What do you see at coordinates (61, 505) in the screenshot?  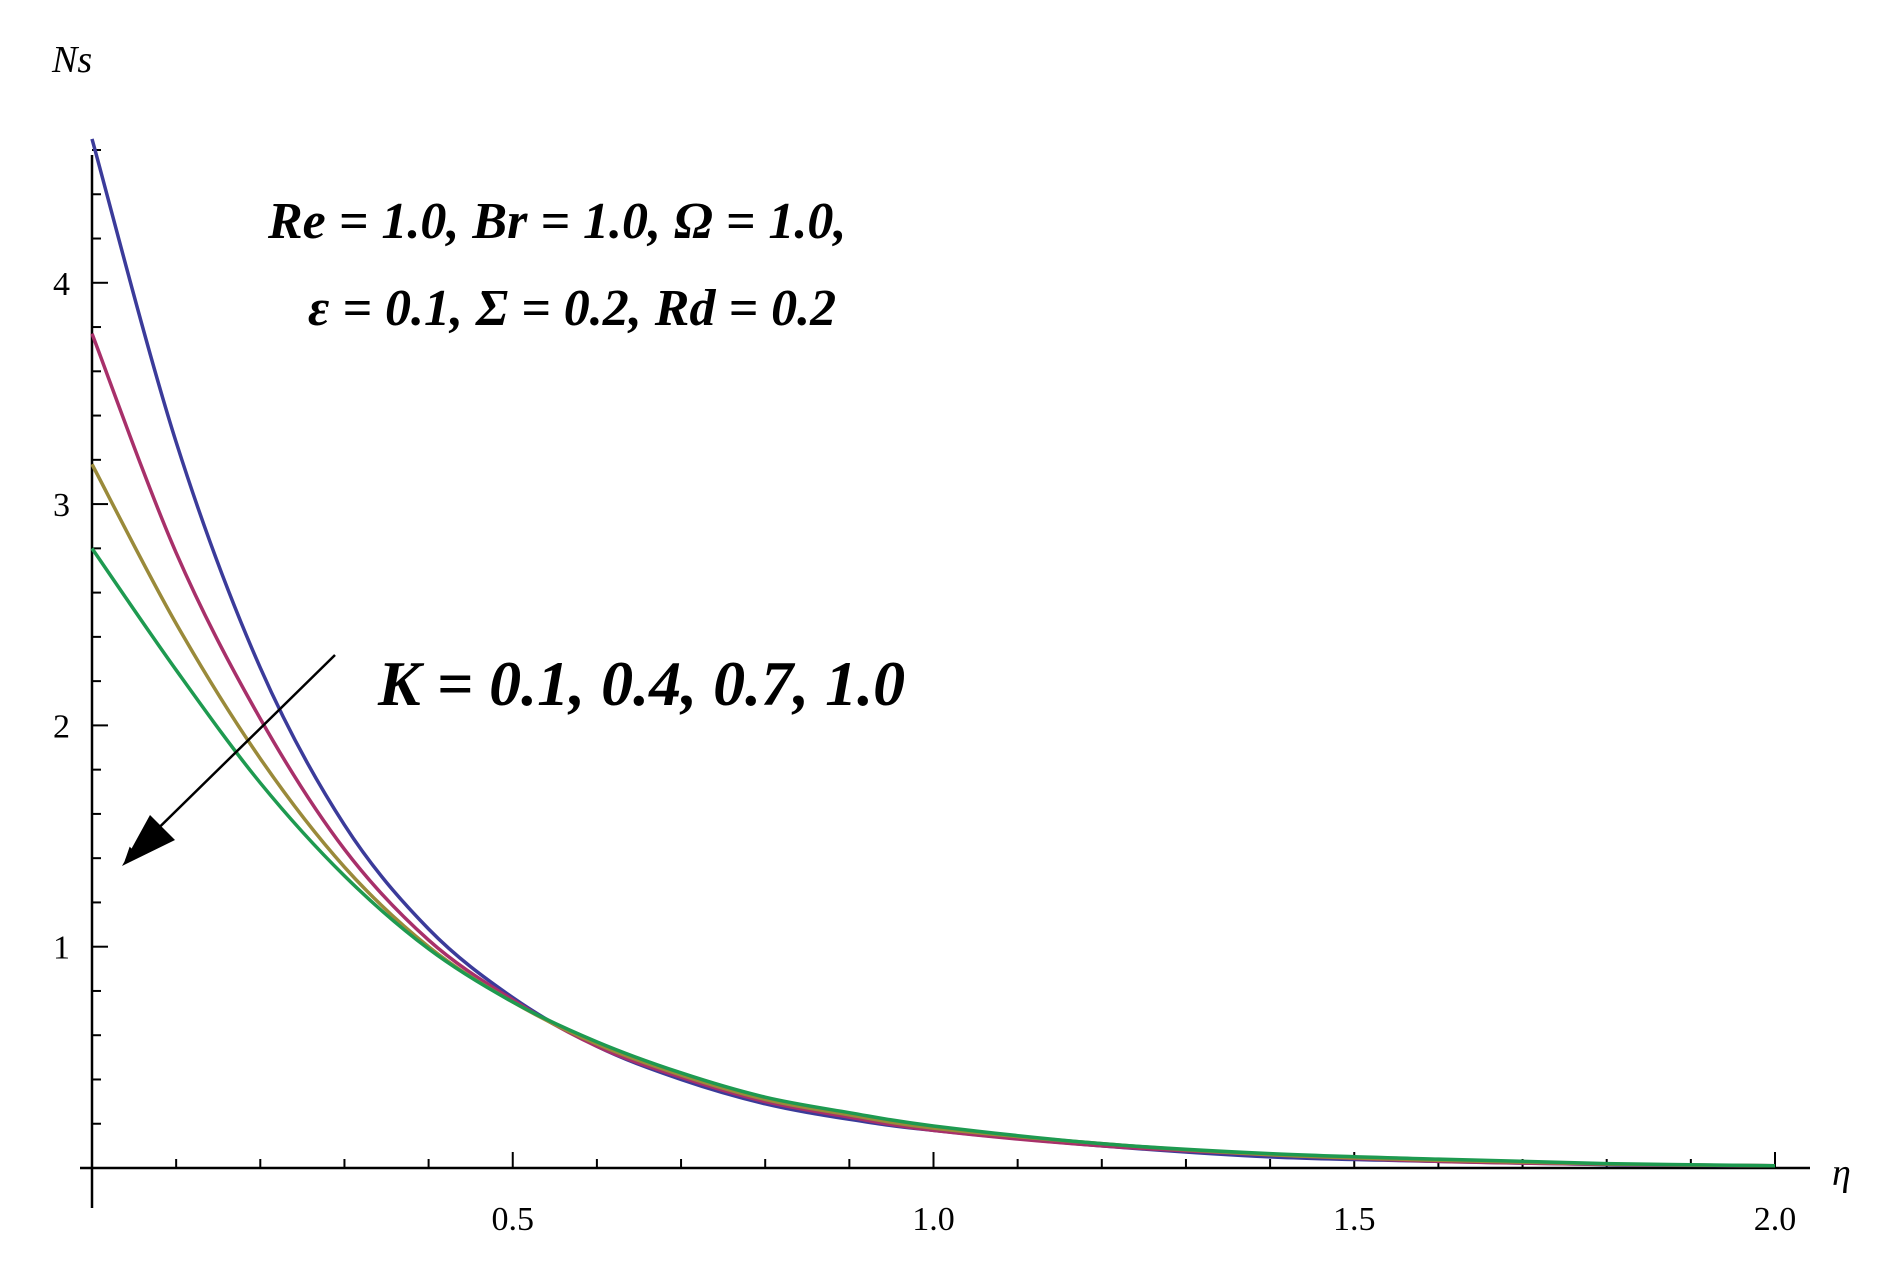 I see `y-tick-label: 3` at bounding box center [61, 505].